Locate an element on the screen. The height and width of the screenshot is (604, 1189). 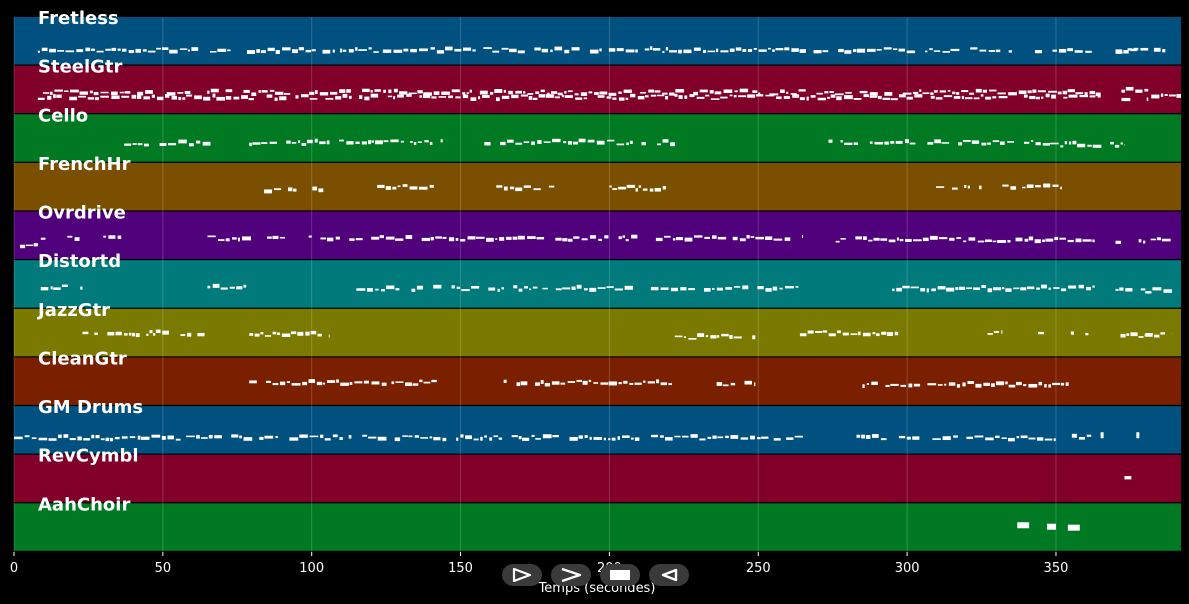
rewind-button is located at coordinates (669, 575).